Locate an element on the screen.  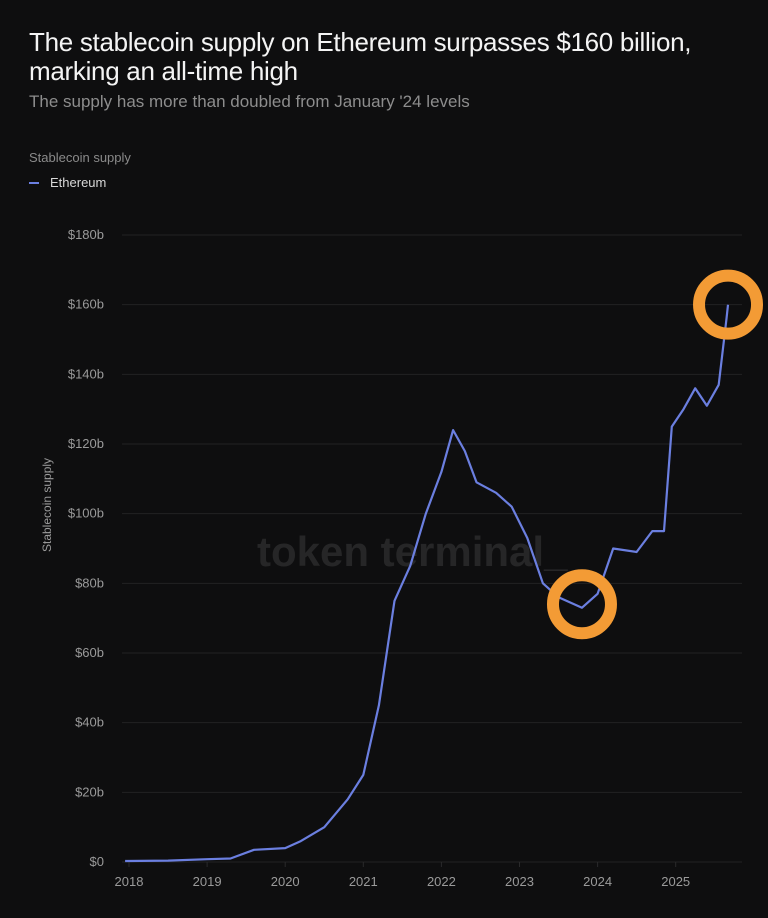
y-tick-label: $180b is located at coordinates (86, 234).